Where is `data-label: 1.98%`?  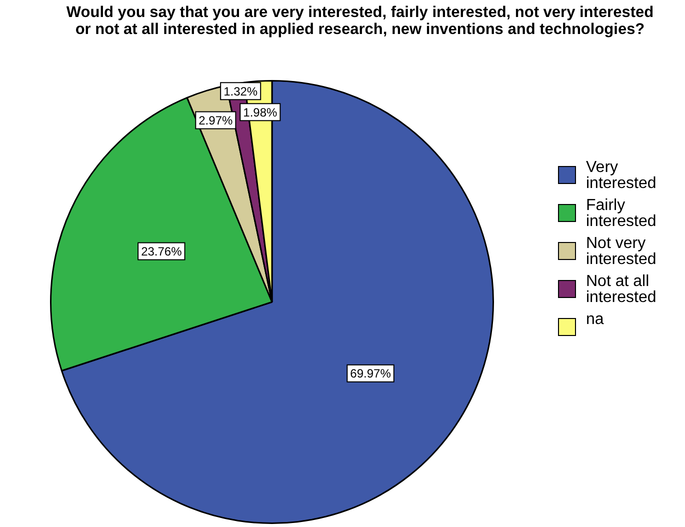 data-label: 1.98% is located at coordinates (260, 112).